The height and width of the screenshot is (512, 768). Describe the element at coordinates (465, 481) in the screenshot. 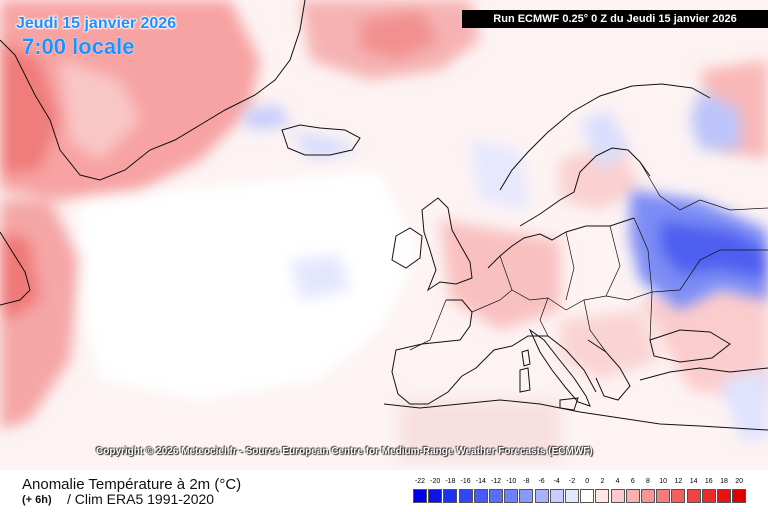

I see `legend-label: -16` at that location.